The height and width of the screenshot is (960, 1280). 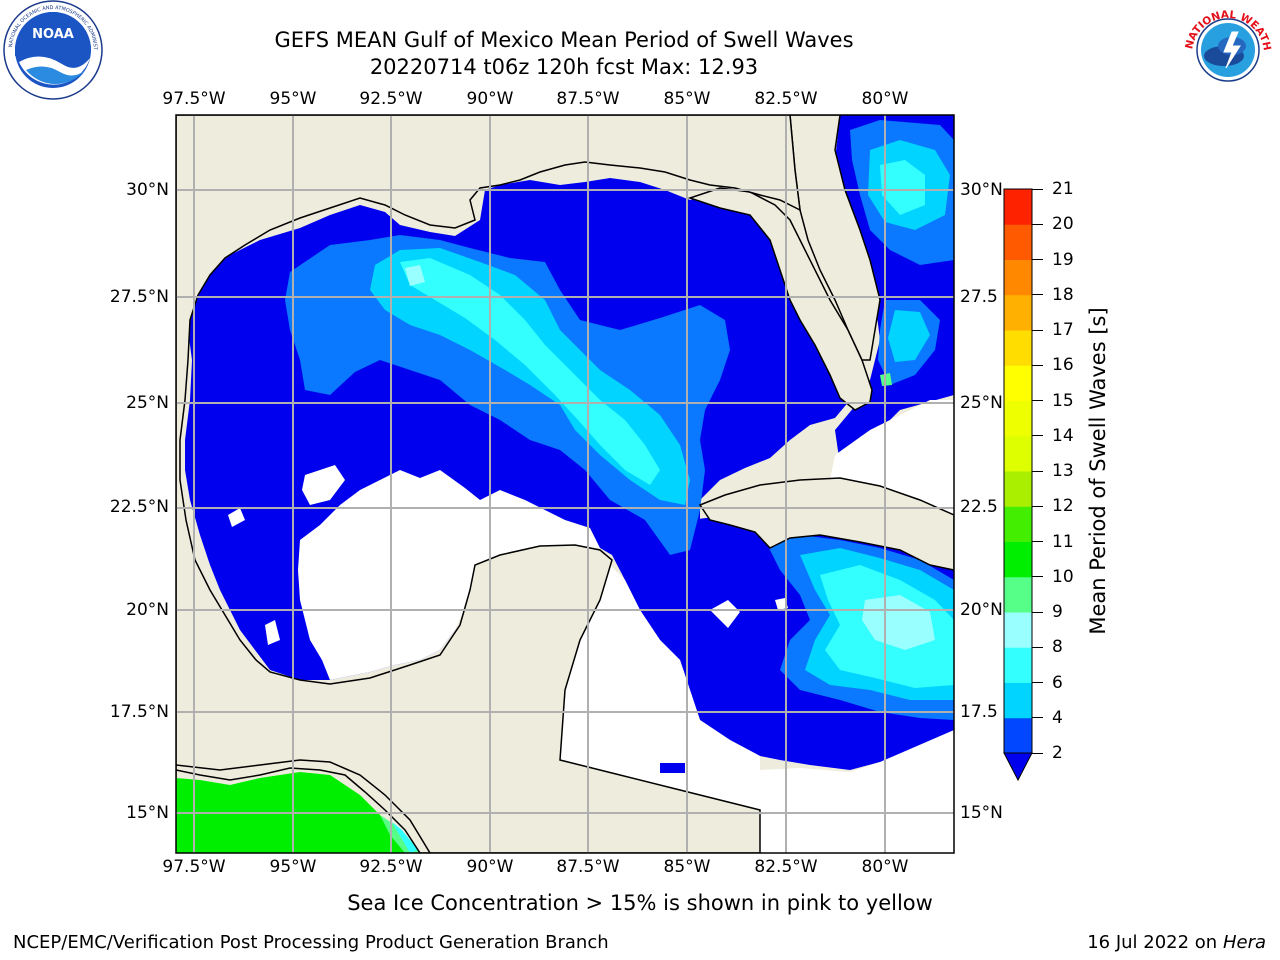 I want to click on colorbar-tick-label: 19, so click(x=1063, y=259).